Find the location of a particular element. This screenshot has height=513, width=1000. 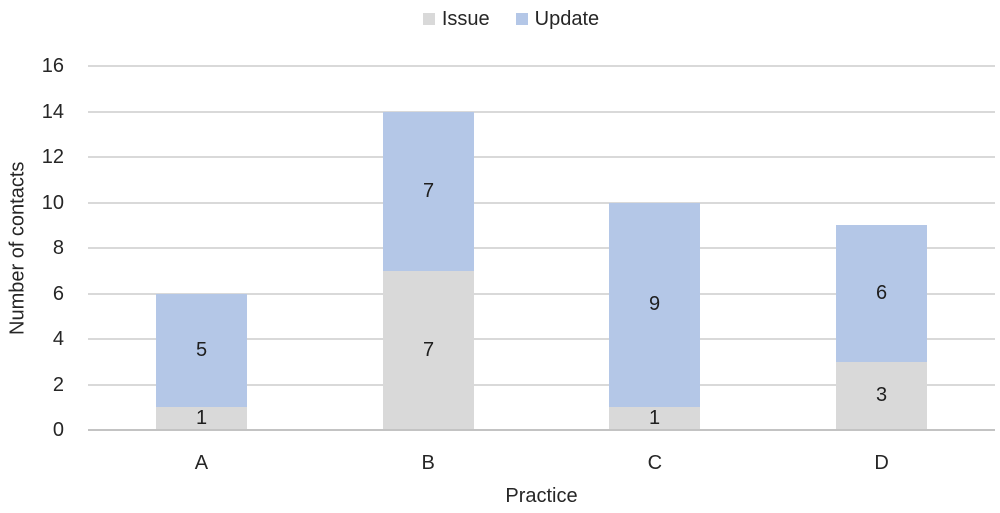

y-tick-label-6: 6 is located at coordinates (58, 293).